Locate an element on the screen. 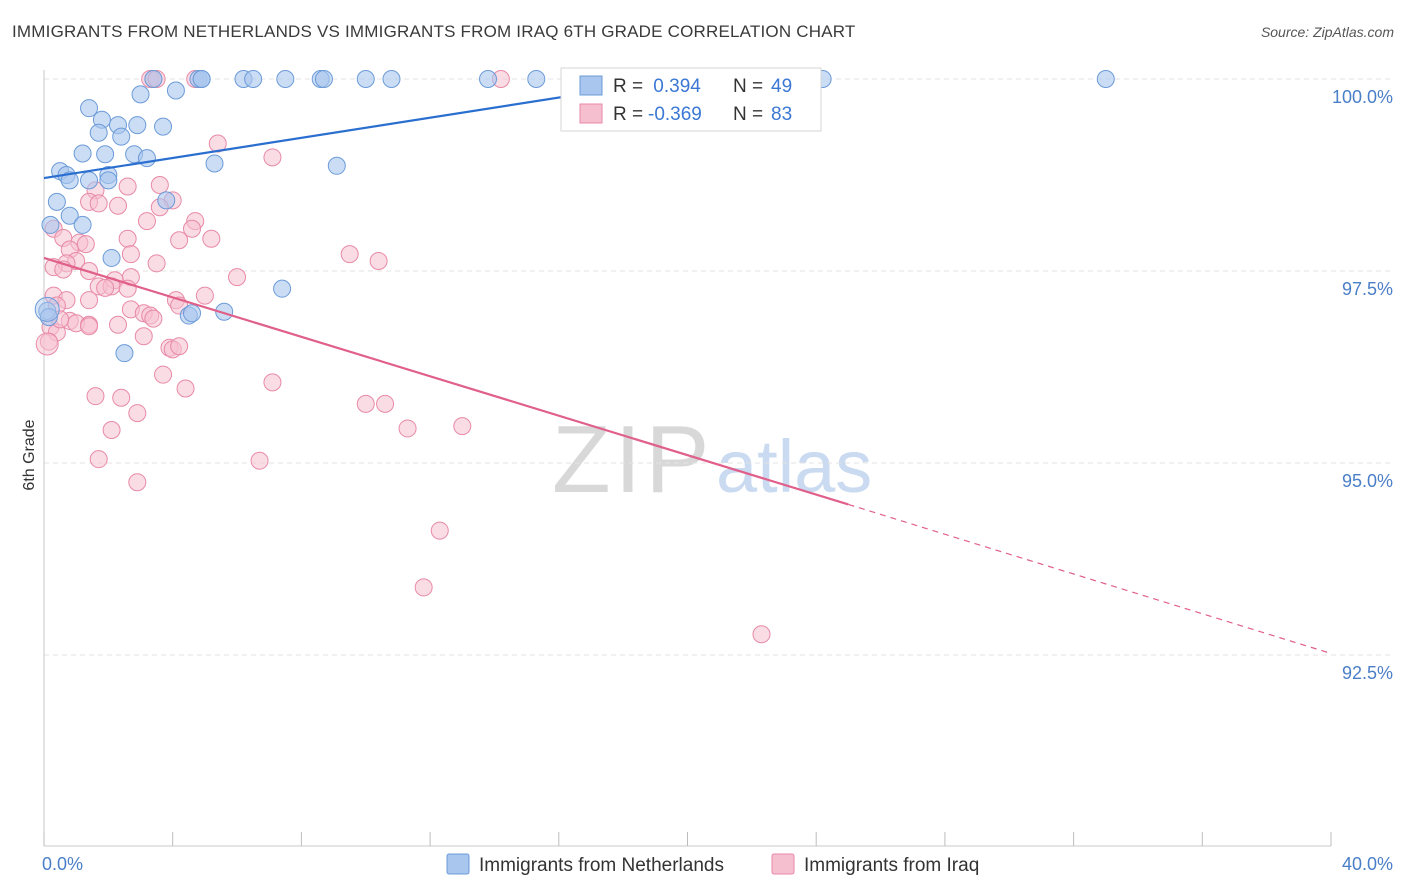 This screenshot has height=892, width=1406. y-tick-label: 97.5% is located at coordinates (1367, 289).